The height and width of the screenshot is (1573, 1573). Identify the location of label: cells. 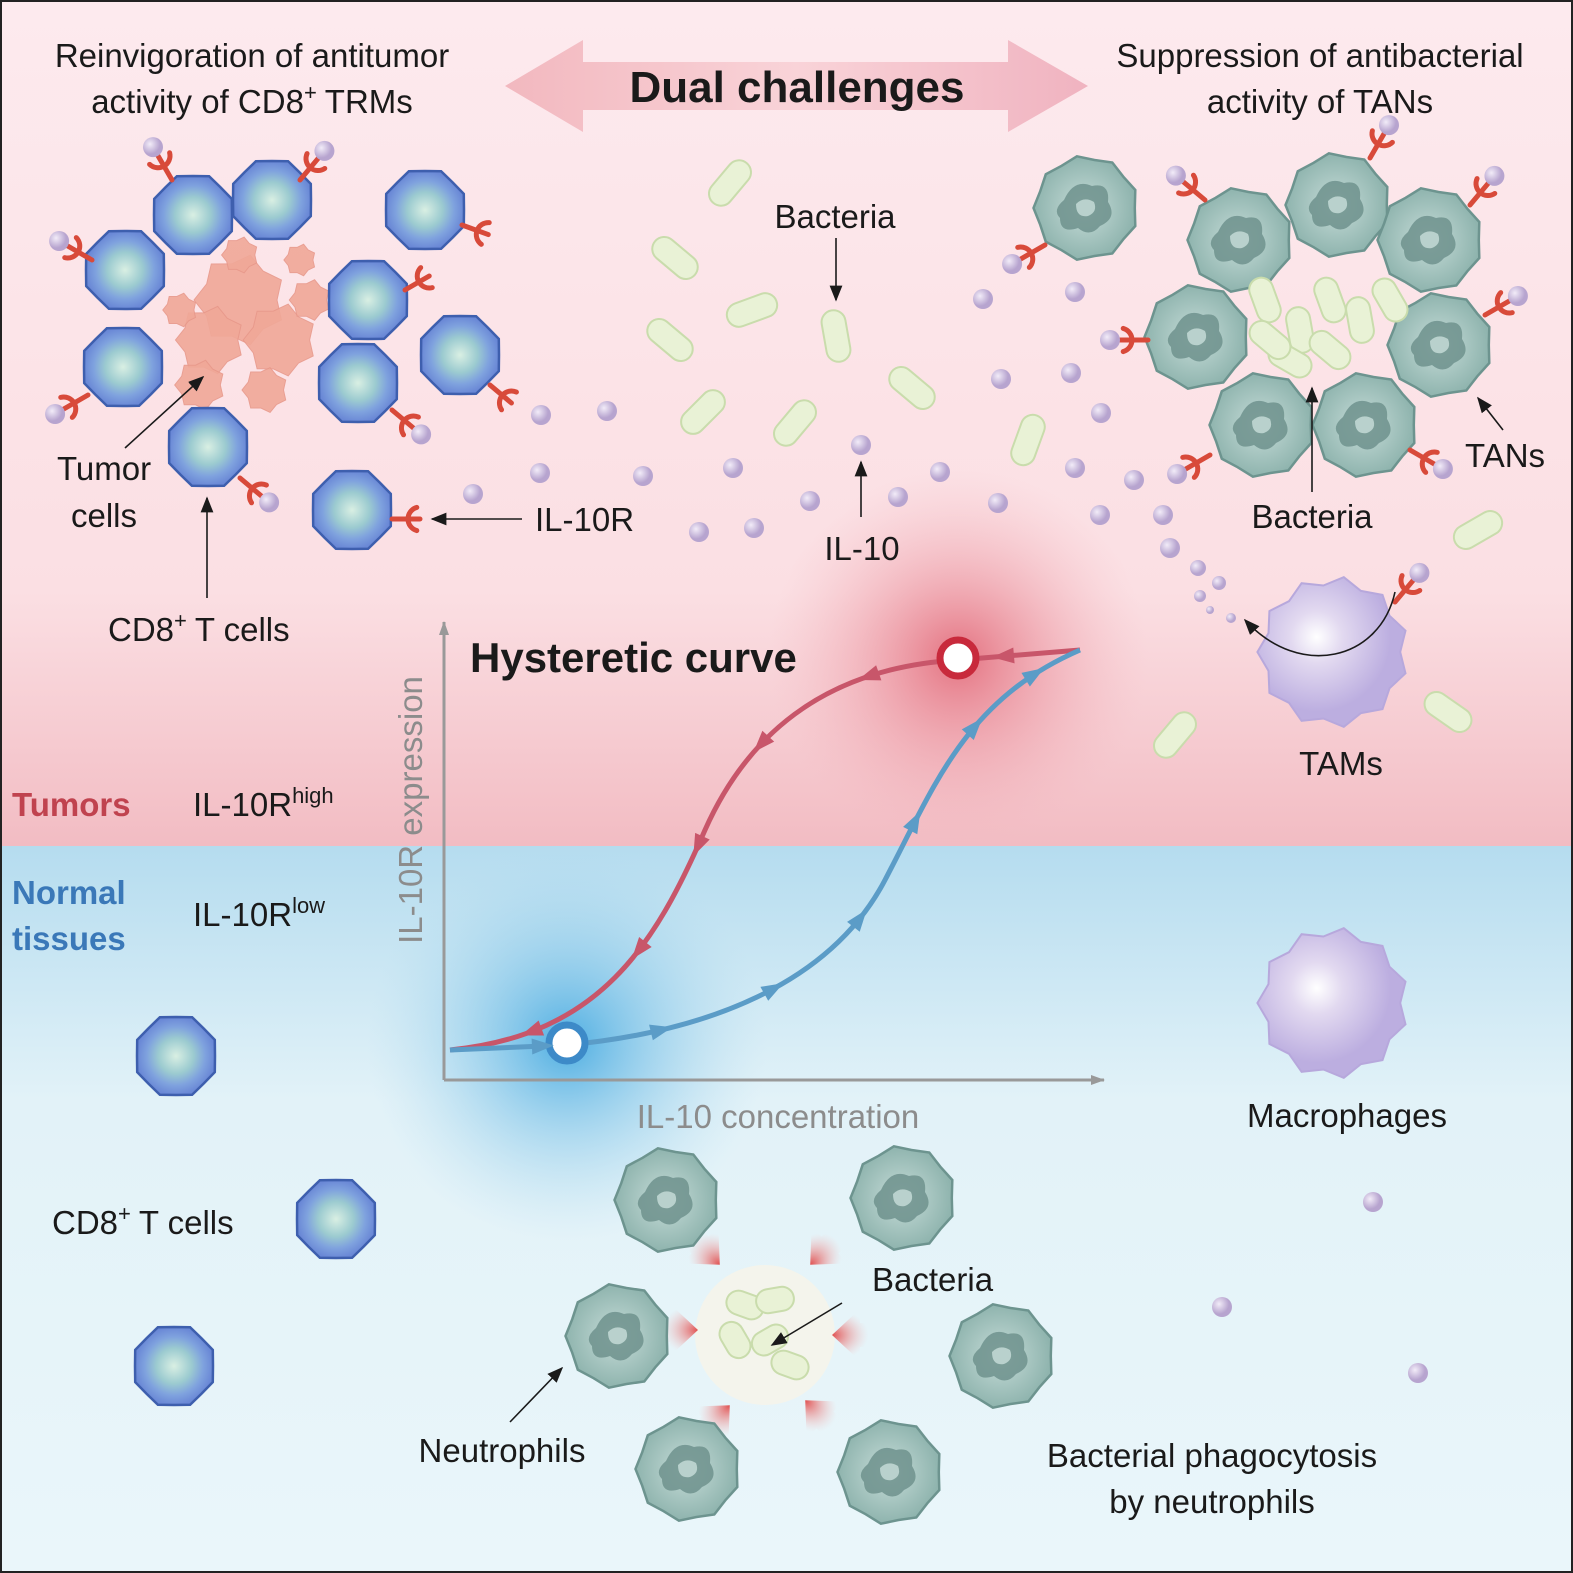
(104, 515).